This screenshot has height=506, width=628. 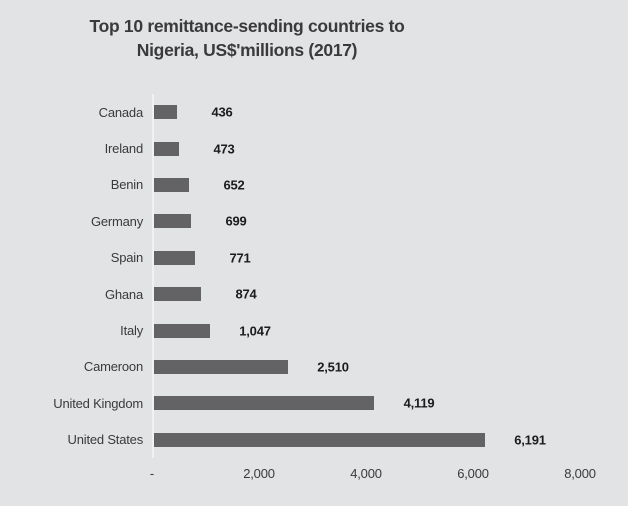 I want to click on x-tick-label: 4,000, so click(x=366, y=473).